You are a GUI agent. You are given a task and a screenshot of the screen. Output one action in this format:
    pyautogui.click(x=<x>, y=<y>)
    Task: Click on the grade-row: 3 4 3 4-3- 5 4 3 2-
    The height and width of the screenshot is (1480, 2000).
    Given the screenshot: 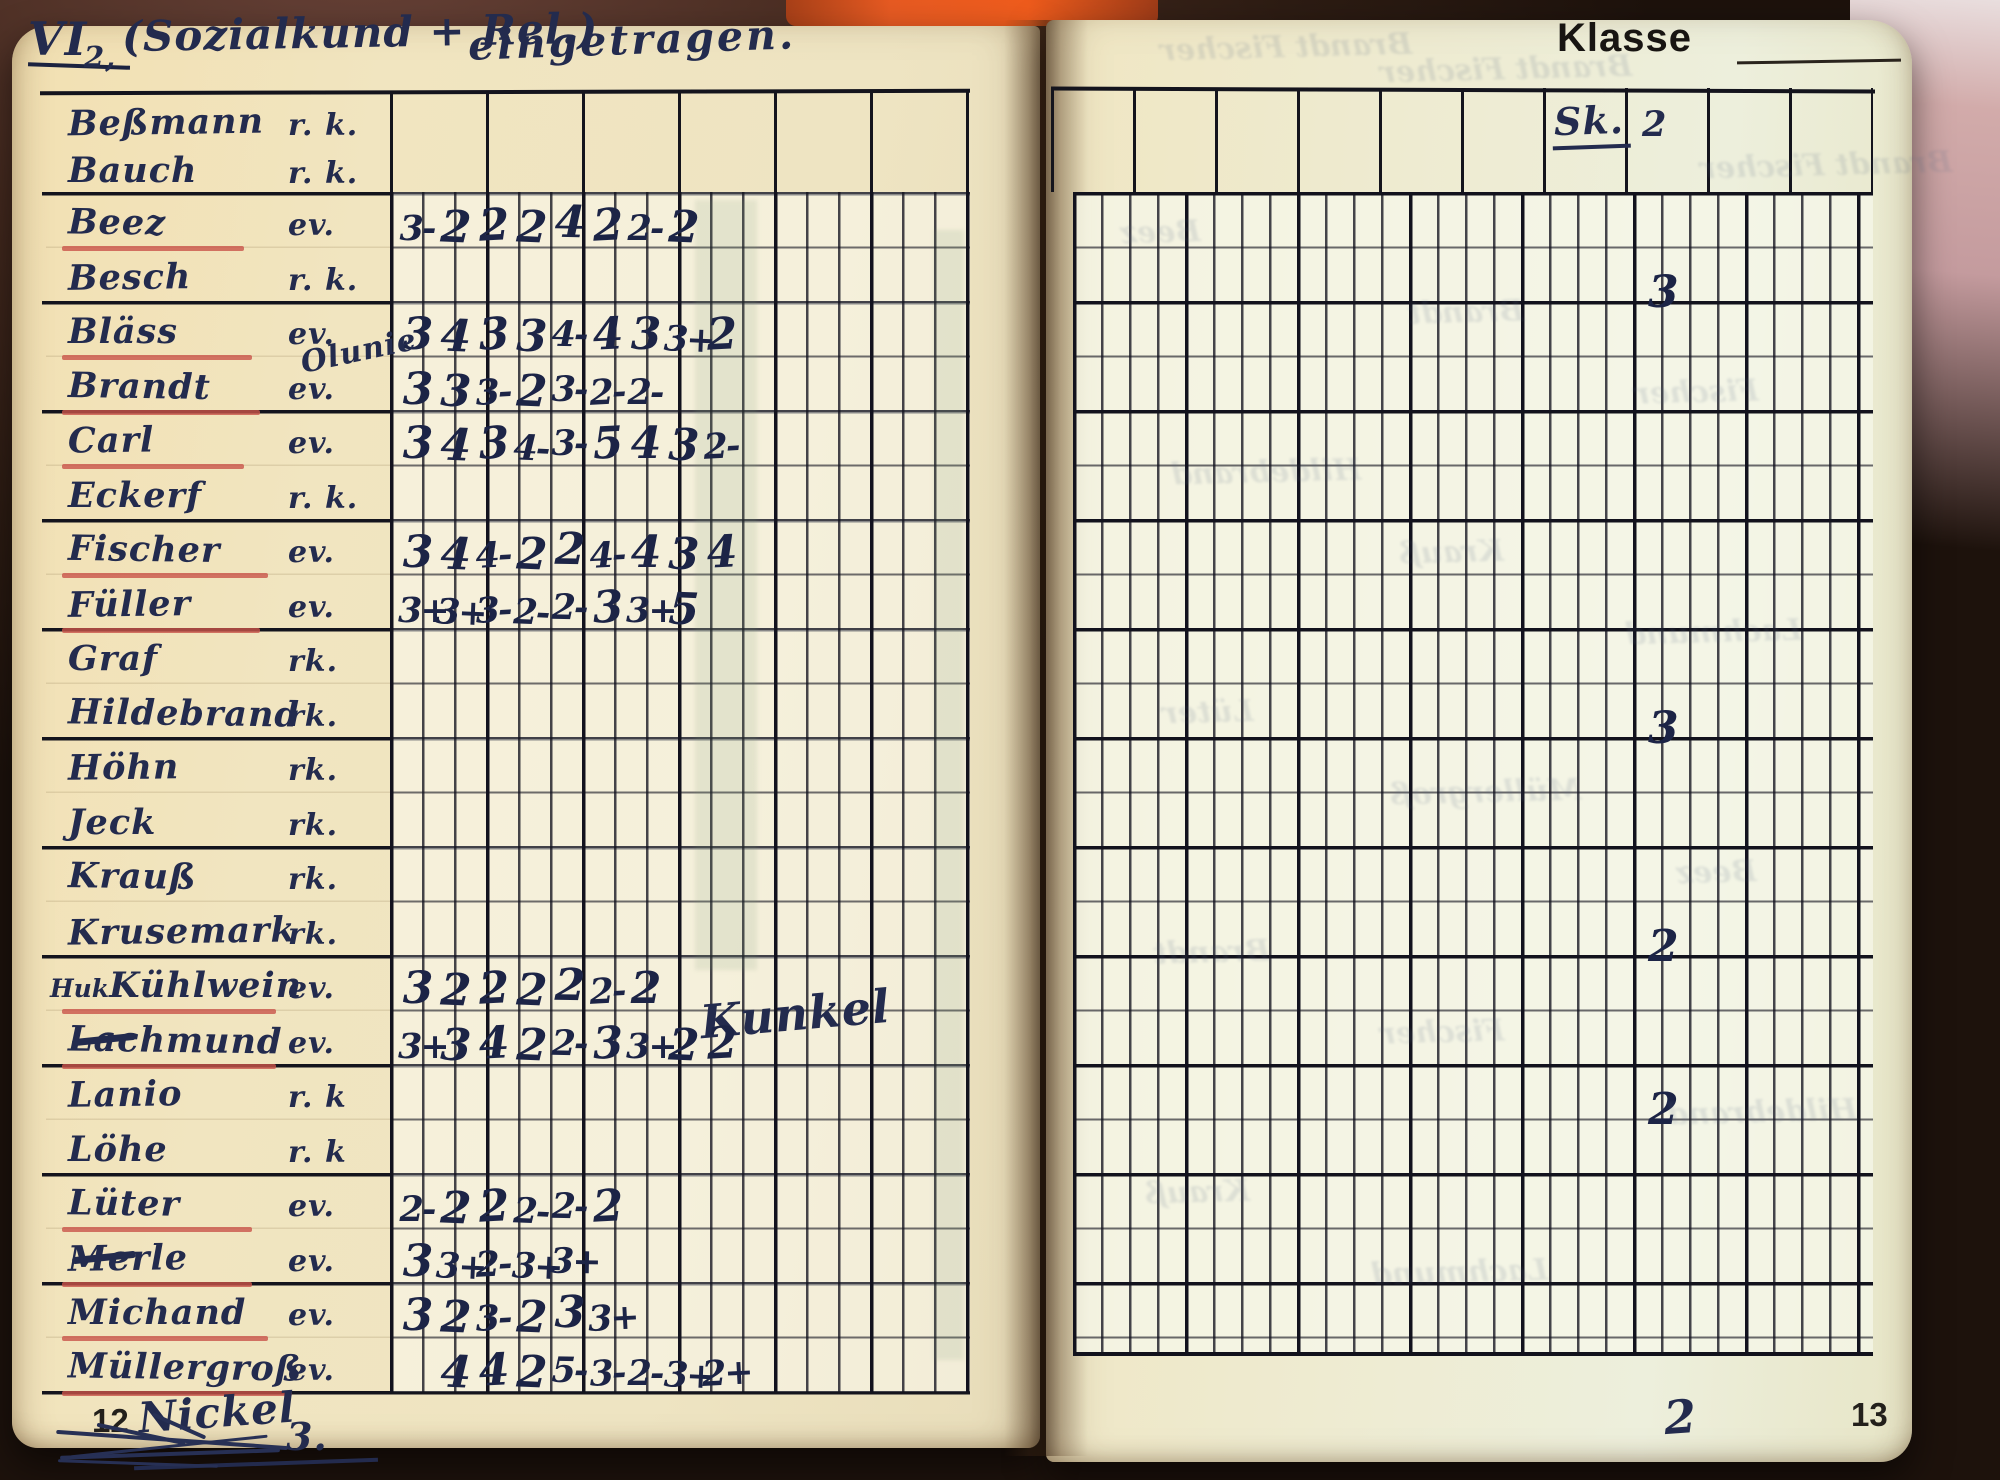 What is the action you would take?
    pyautogui.click(x=569, y=444)
    